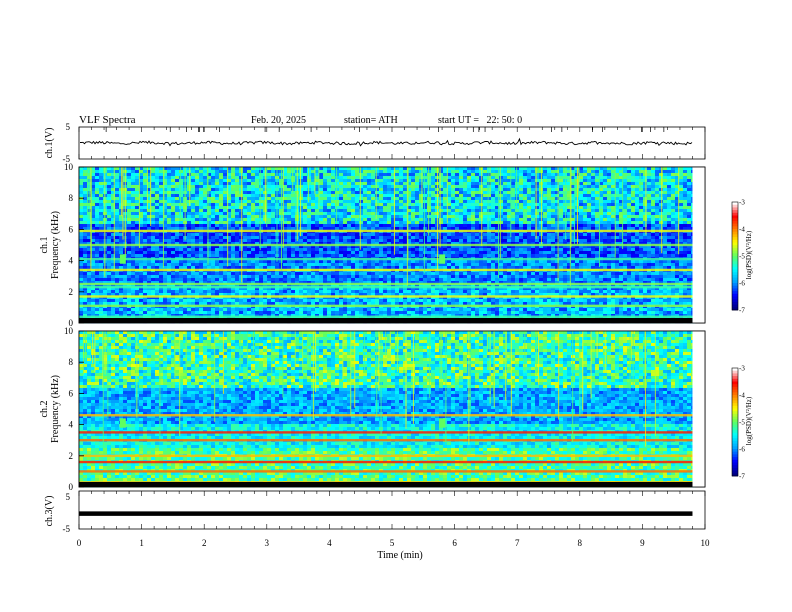 The image size is (792, 612). What do you see at coordinates (107, 120) in the screenshot?
I see `figure-title: VLF Spectra` at bounding box center [107, 120].